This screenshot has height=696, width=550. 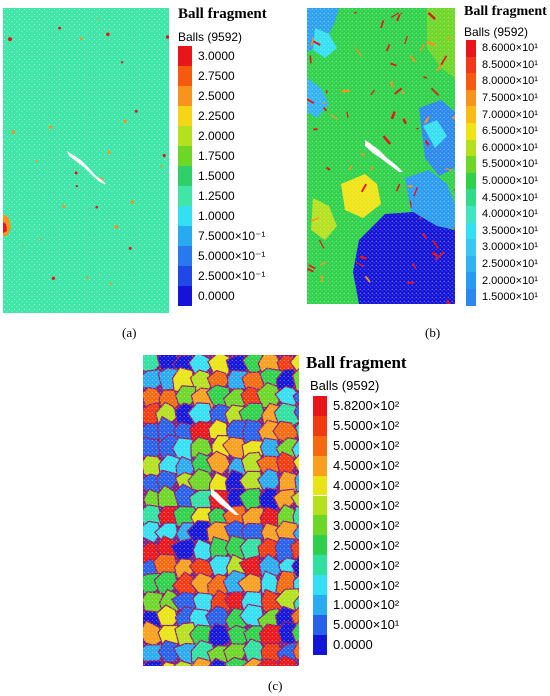 What do you see at coordinates (510, 64) in the screenshot?
I see `legend-label: 8.5000×10¹` at bounding box center [510, 64].